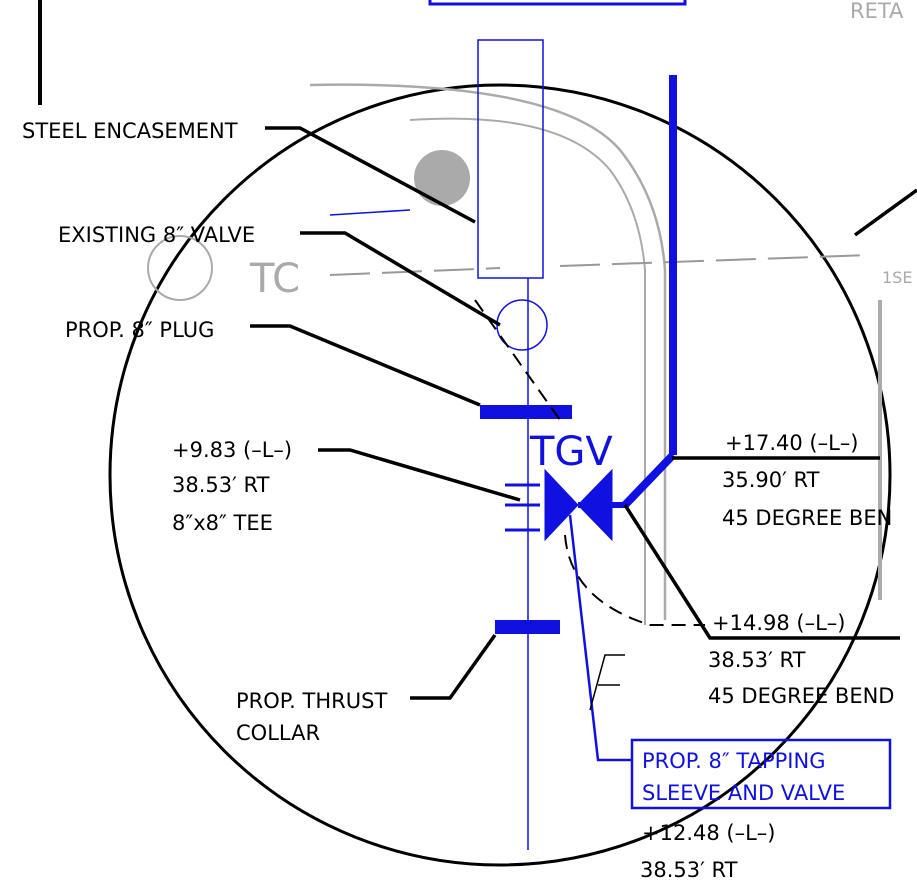 The image size is (917, 888). I want to click on callout: PROP. 8″ TAPPING, so click(733, 761).